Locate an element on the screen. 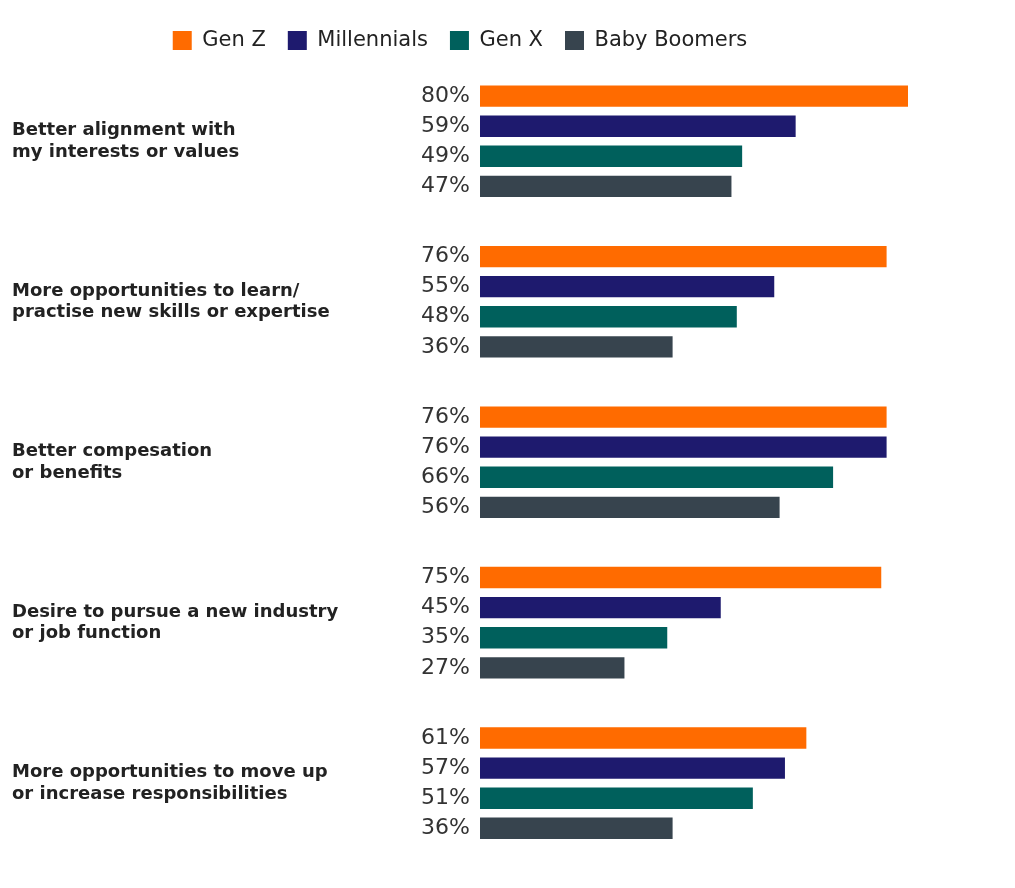 The width and height of the screenshot is (1015, 888). data-label: 51% is located at coordinates (445, 796).